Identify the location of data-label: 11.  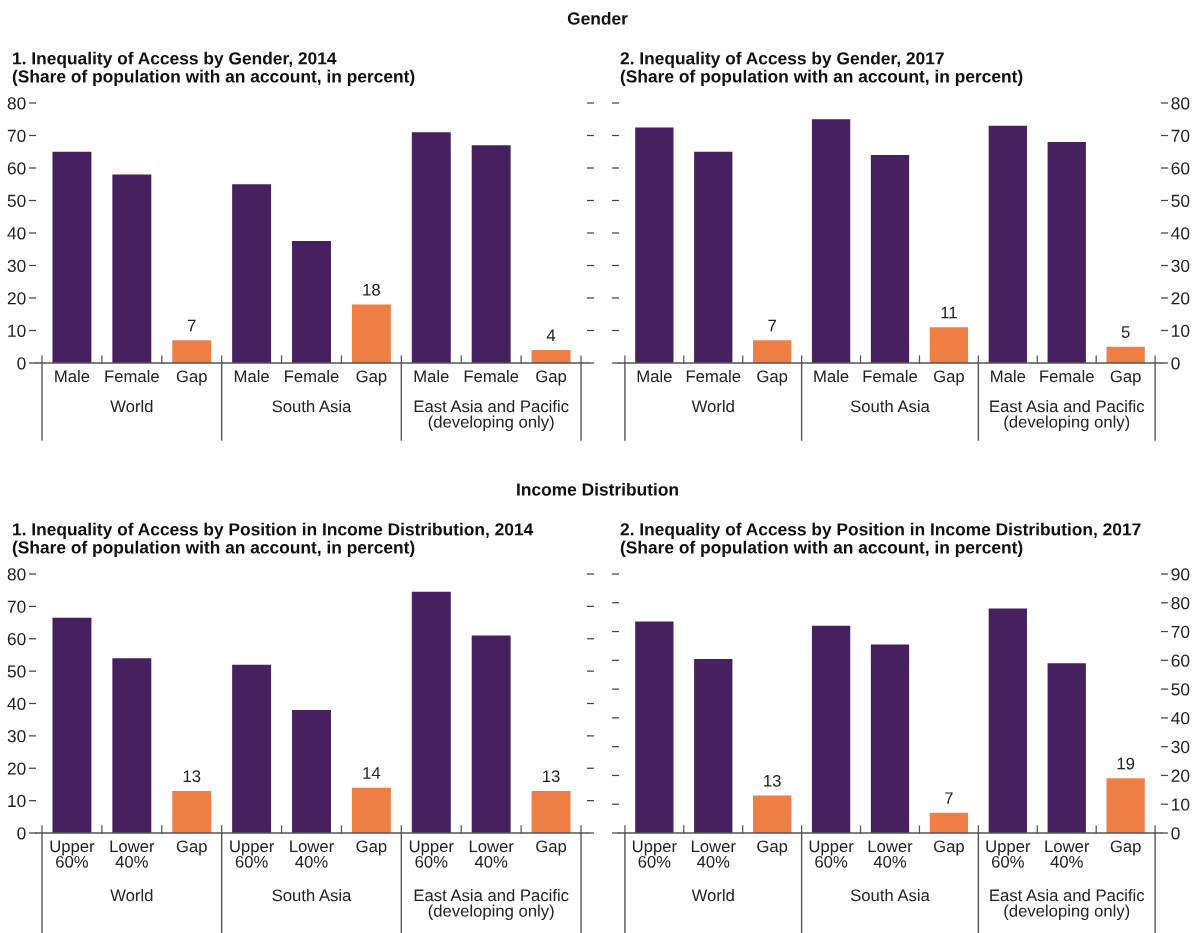
(949, 312).